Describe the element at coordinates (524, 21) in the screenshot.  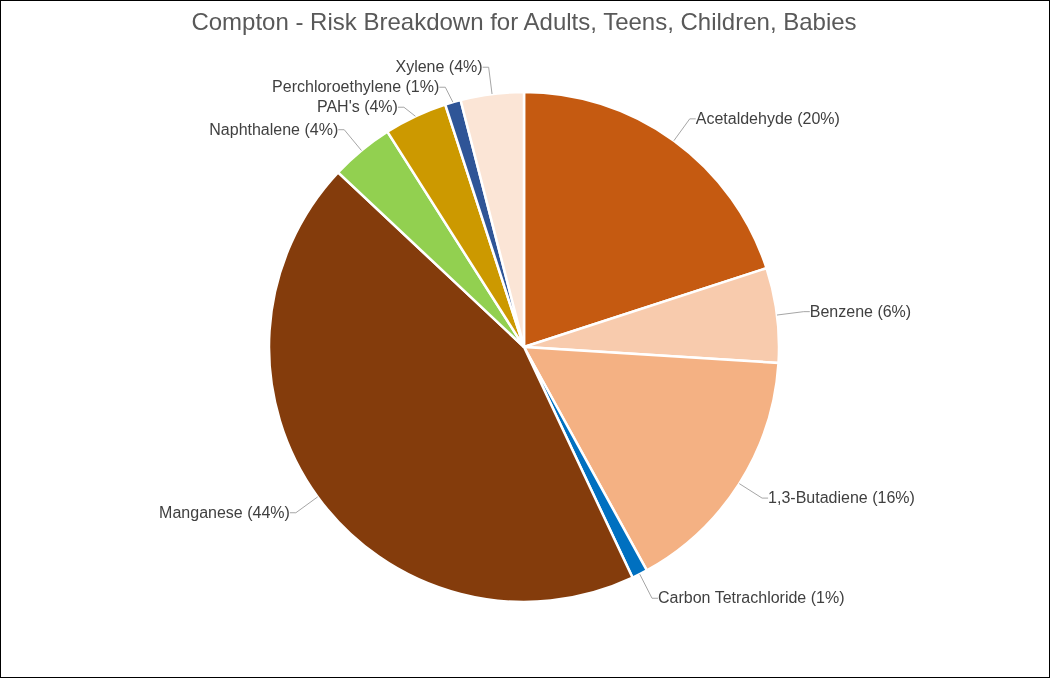
I see `chart-title: Compton - Risk Breakdown for Adults, Teens, Children, Babies` at that location.